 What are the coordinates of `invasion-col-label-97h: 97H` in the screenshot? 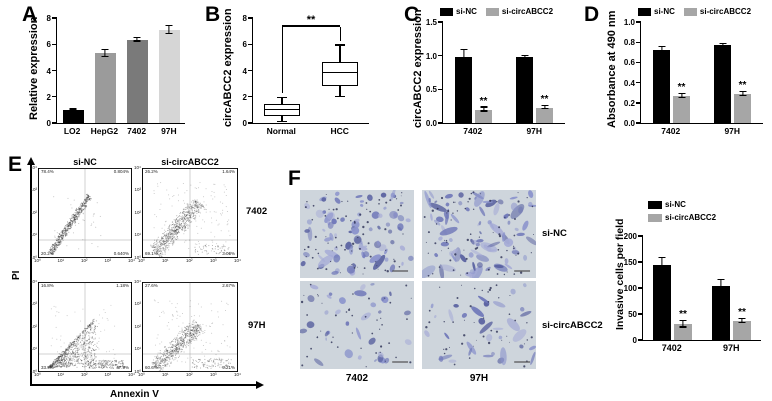 It's located at (479, 378).